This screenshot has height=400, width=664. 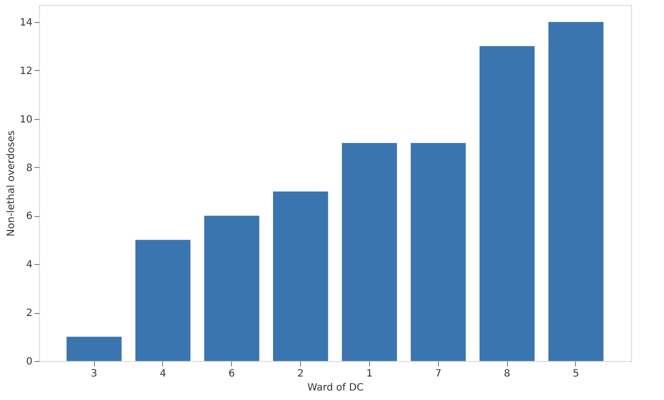 I want to click on y-axis-title: Non-lethal overdoses, so click(x=11, y=183).